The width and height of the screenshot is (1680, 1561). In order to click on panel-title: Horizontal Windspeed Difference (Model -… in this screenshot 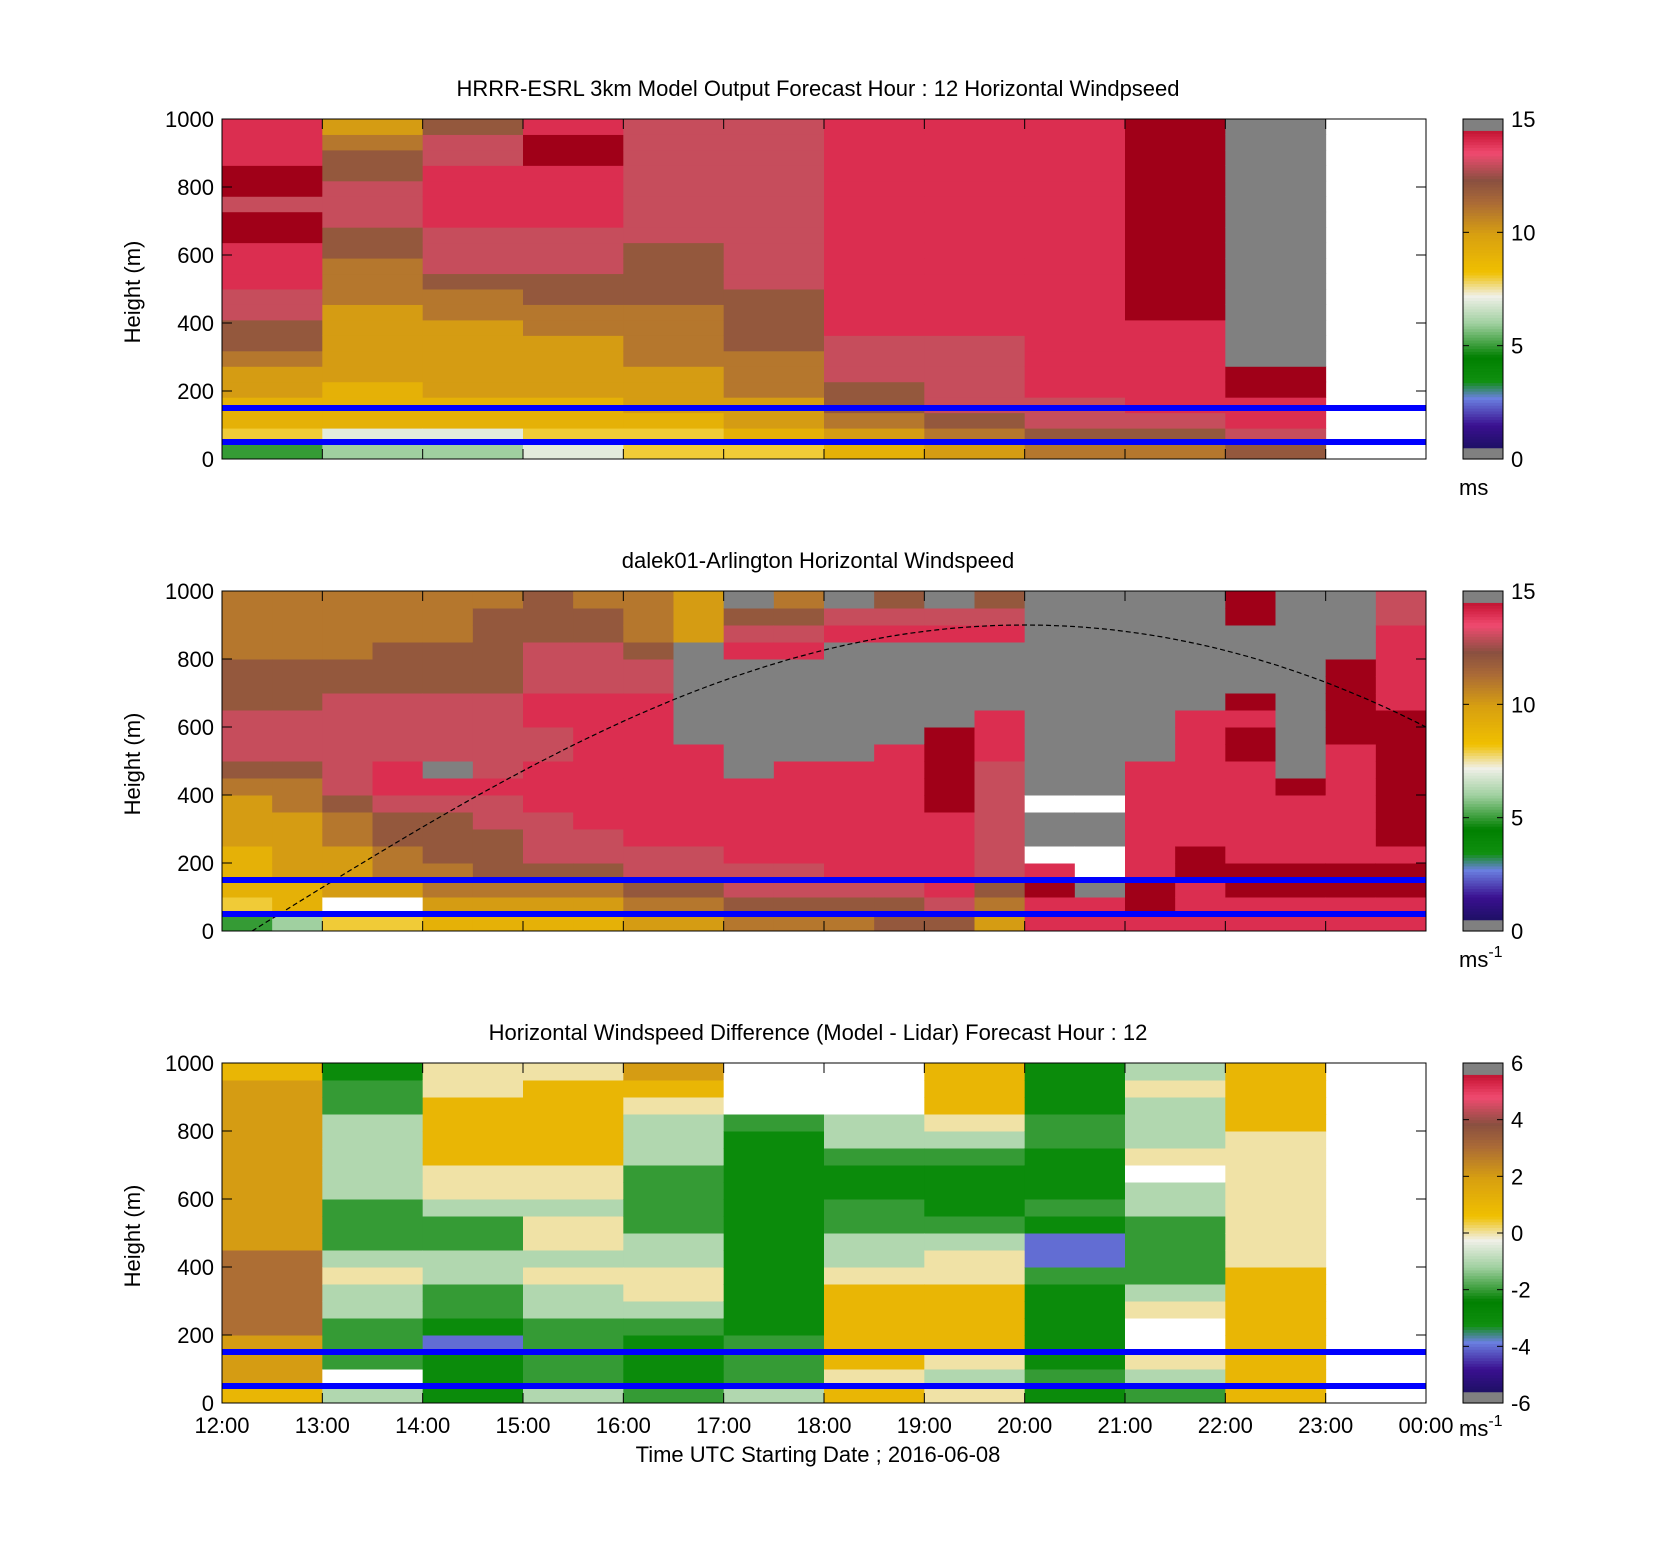, I will do `click(818, 1032)`.